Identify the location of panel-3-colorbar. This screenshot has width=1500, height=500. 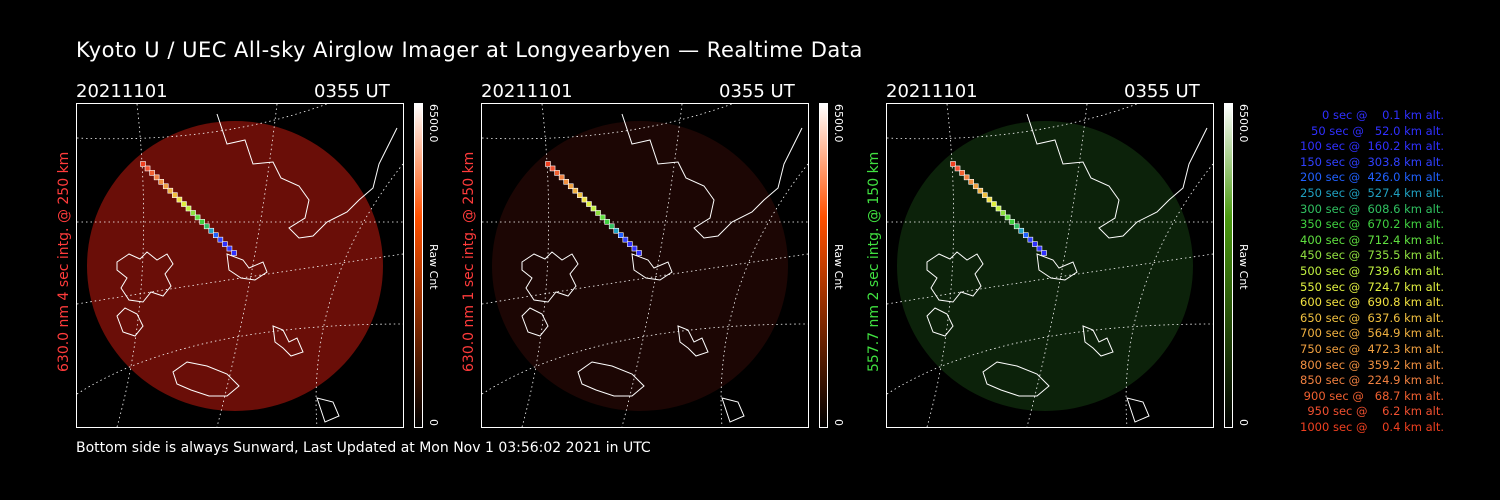
(1228, 265).